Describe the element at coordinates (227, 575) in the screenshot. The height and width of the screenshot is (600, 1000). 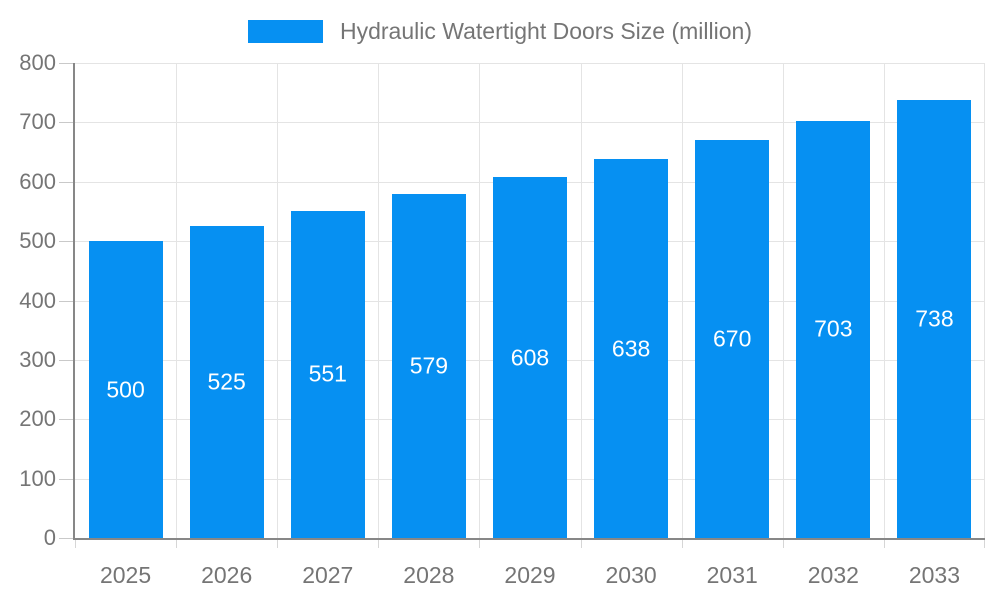
I see `x-axis-tick-label: 2026` at that location.